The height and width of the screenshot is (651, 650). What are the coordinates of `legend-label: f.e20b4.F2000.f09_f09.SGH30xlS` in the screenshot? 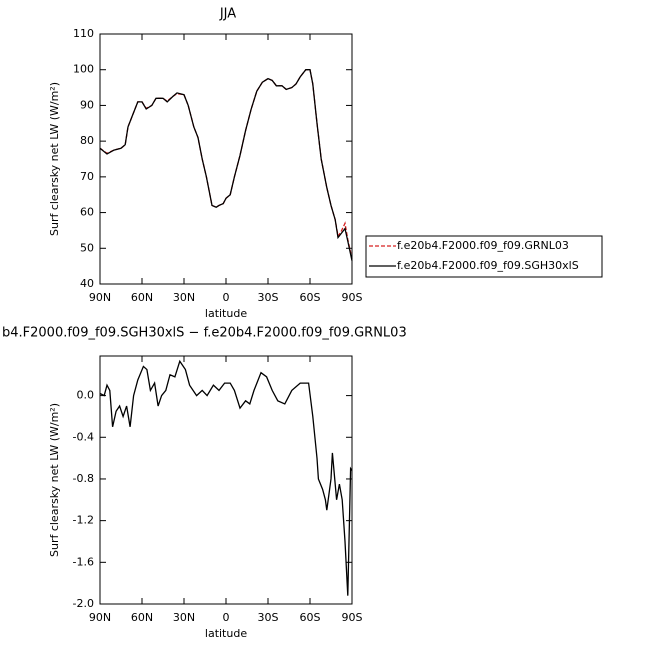 It's located at (488, 265).